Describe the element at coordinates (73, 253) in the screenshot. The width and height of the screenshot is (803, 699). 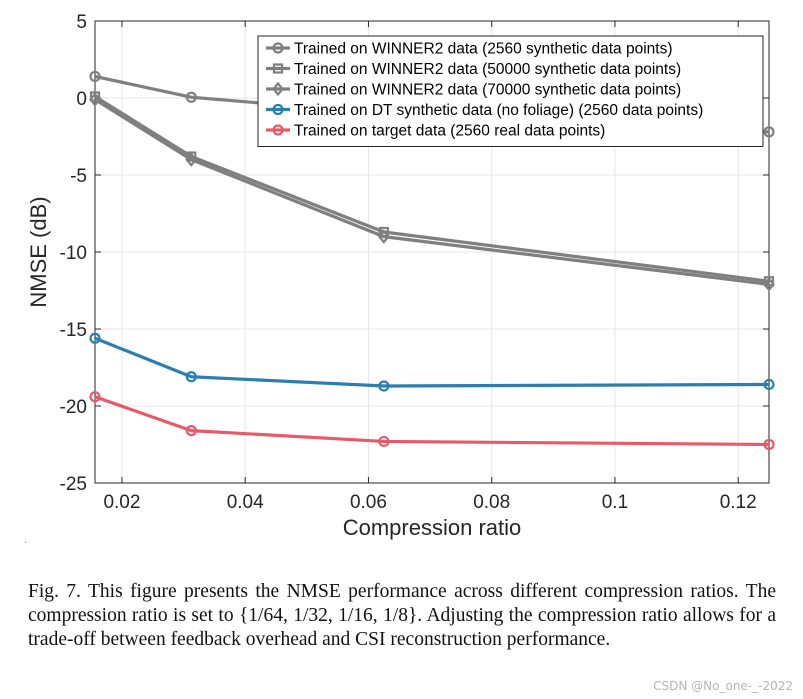
I see `y-tick-label: -10` at that location.